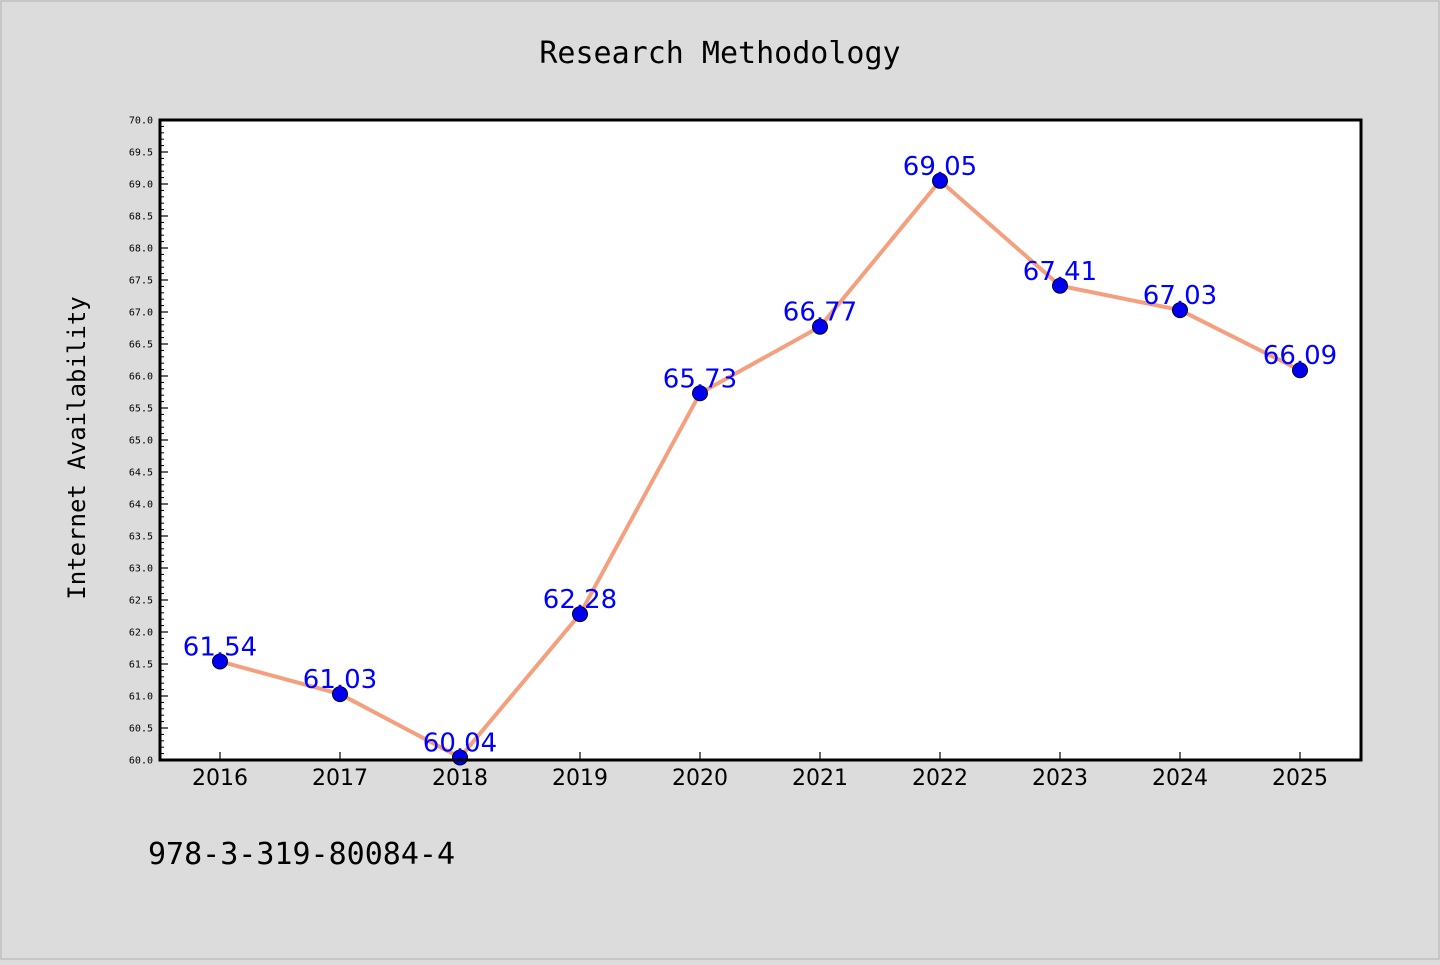 This screenshot has width=1440, height=965. Describe the element at coordinates (700, 379) in the screenshot. I see `data-value-label: 65.73` at that location.